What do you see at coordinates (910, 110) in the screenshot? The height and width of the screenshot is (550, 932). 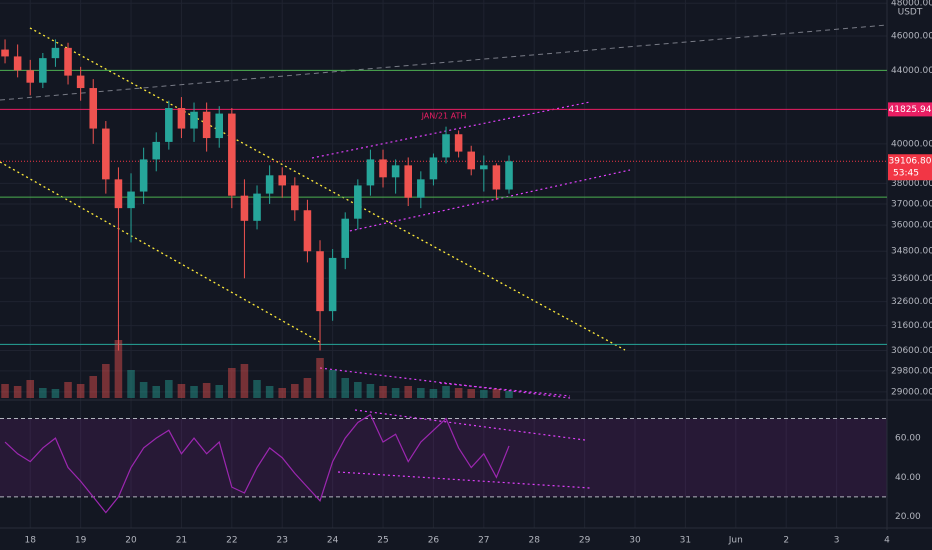 I see `level-label: 41825.94` at bounding box center [910, 110].